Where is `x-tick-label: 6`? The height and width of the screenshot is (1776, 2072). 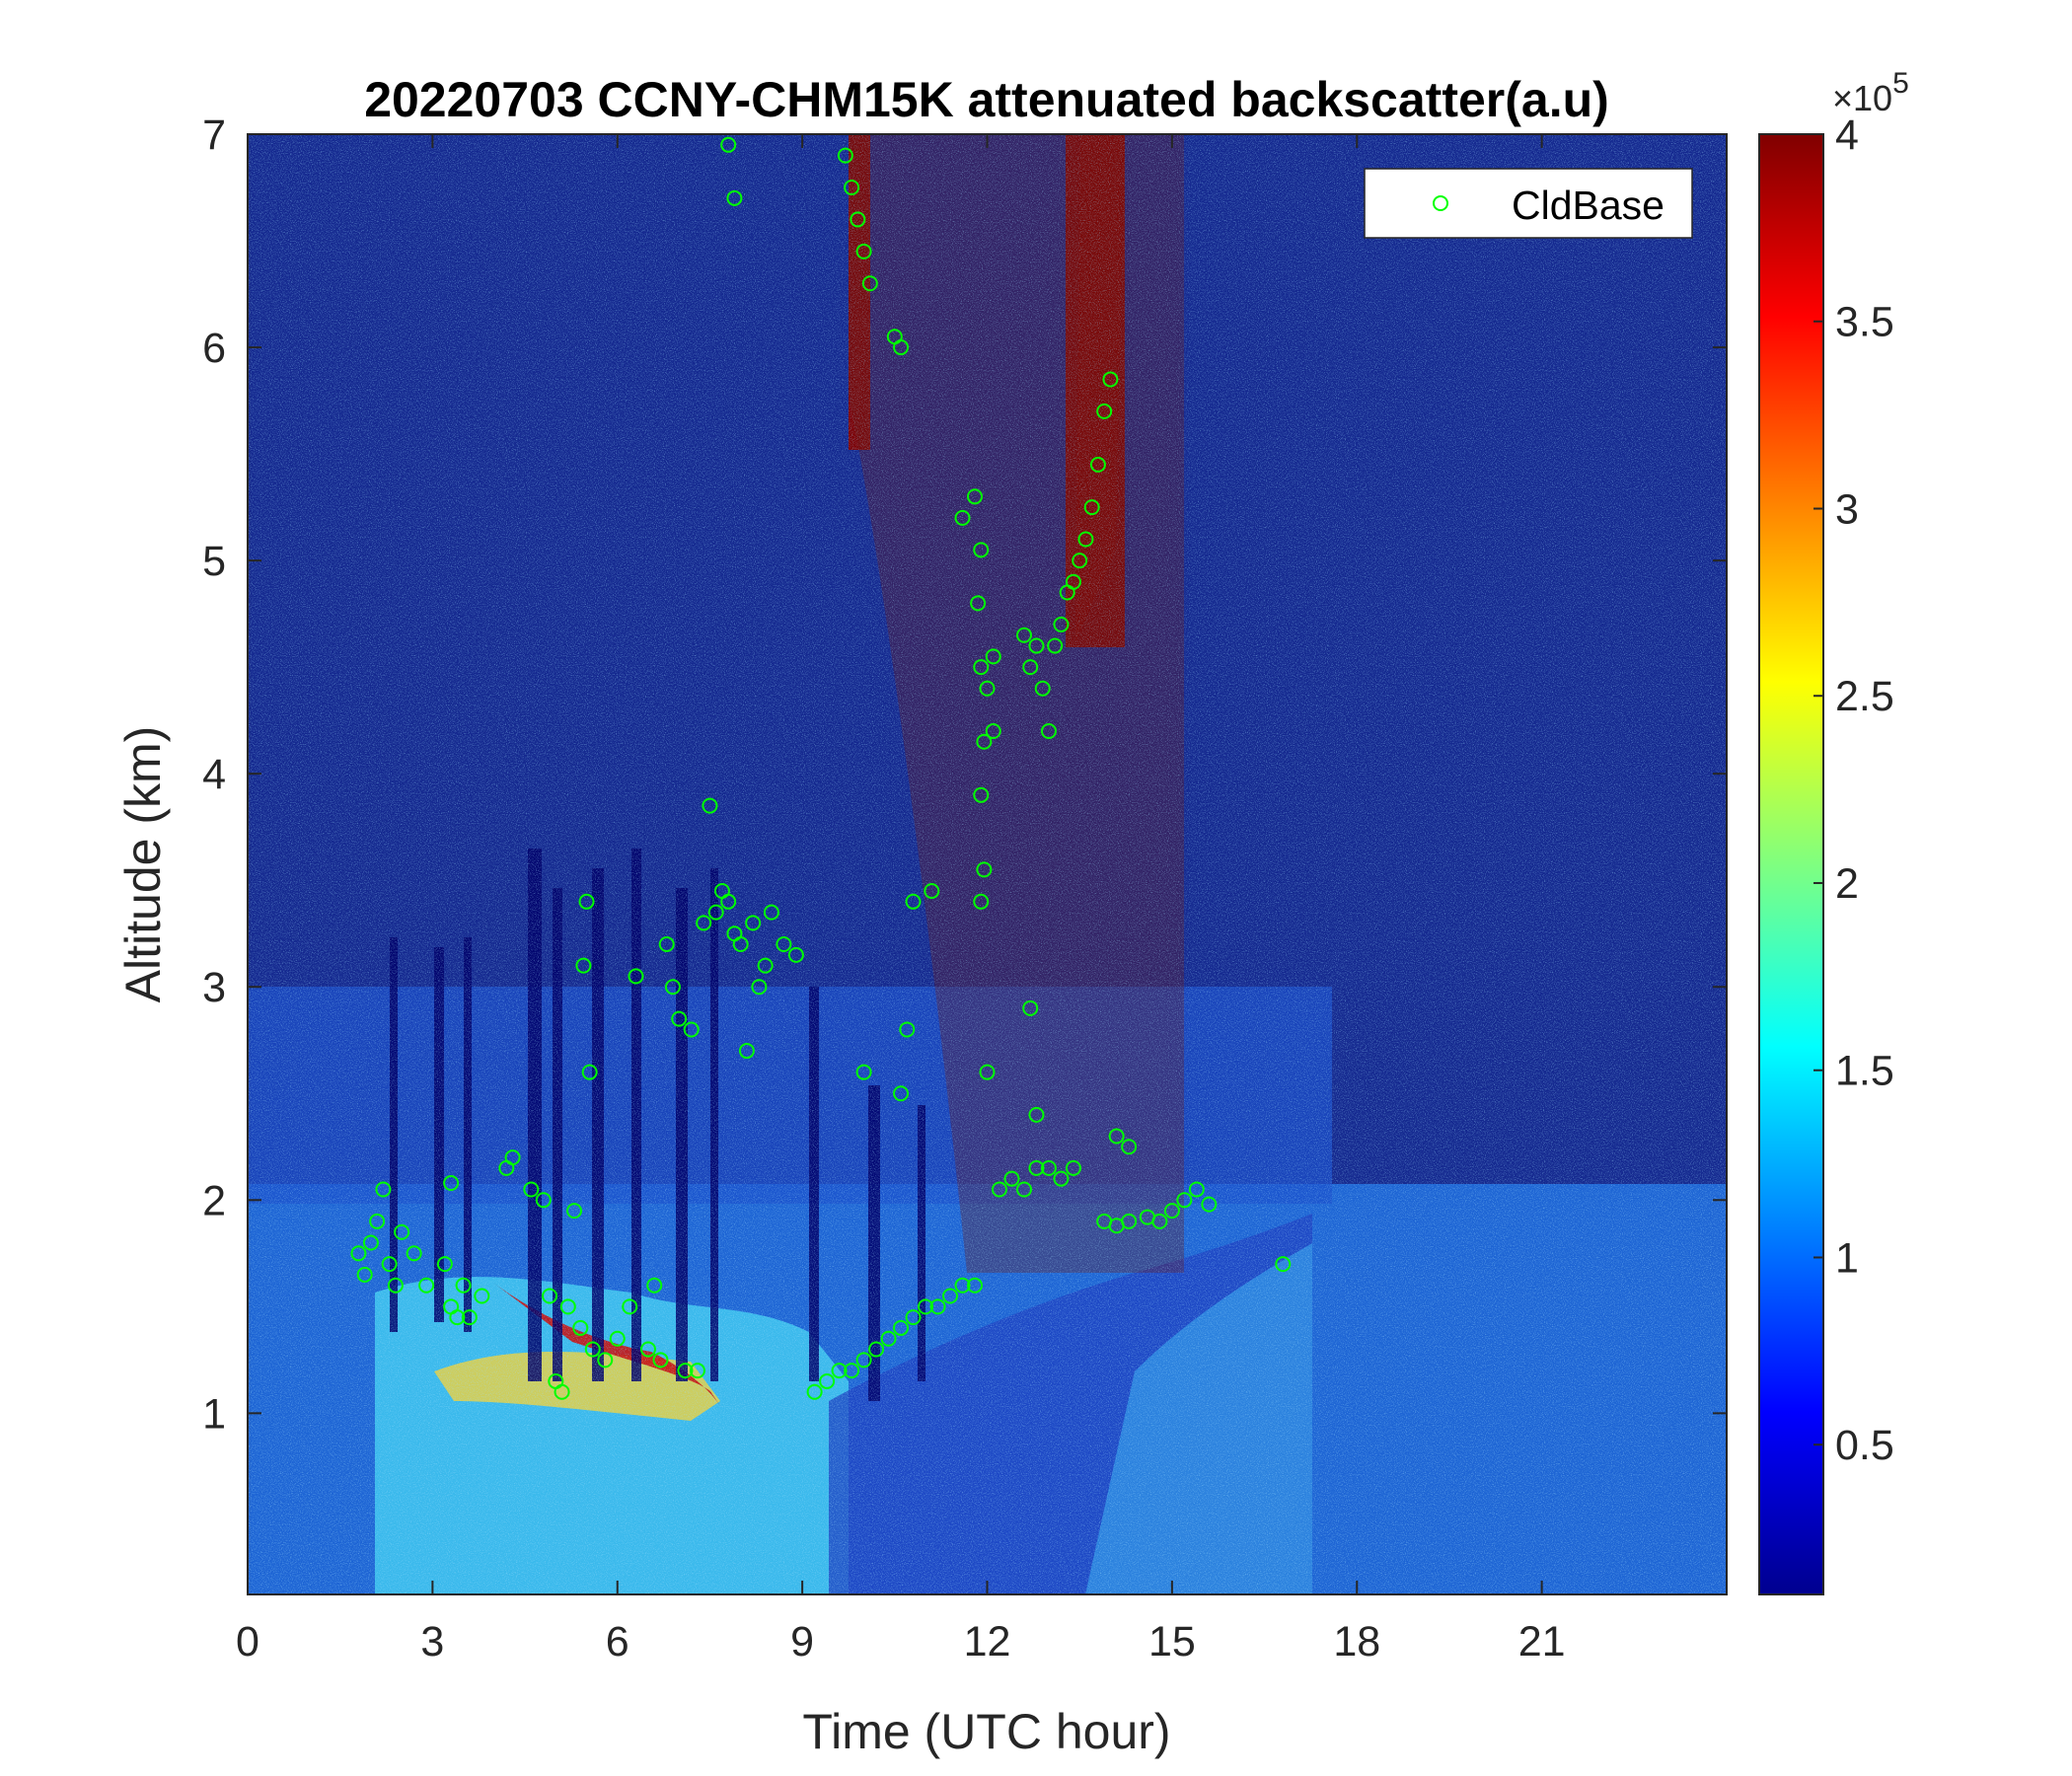 x-tick-label: 6 is located at coordinates (618, 1642).